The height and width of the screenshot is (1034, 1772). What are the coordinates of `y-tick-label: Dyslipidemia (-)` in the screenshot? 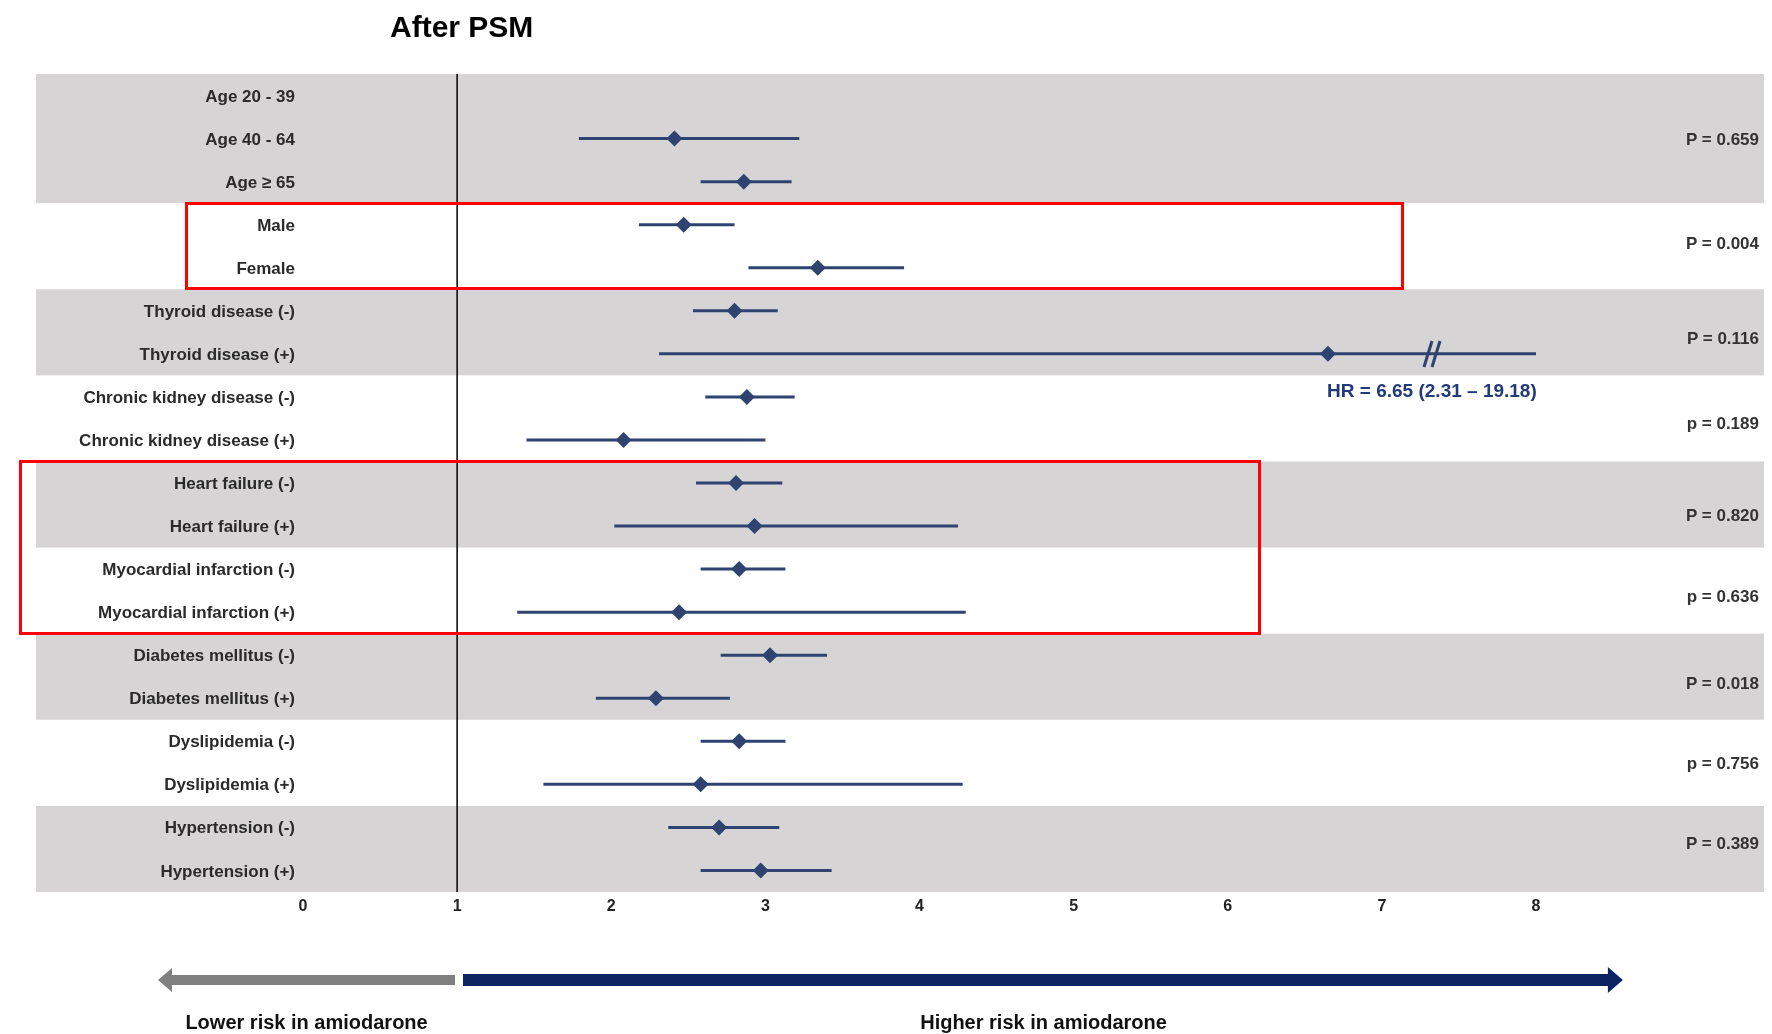 It's located at (231, 742).